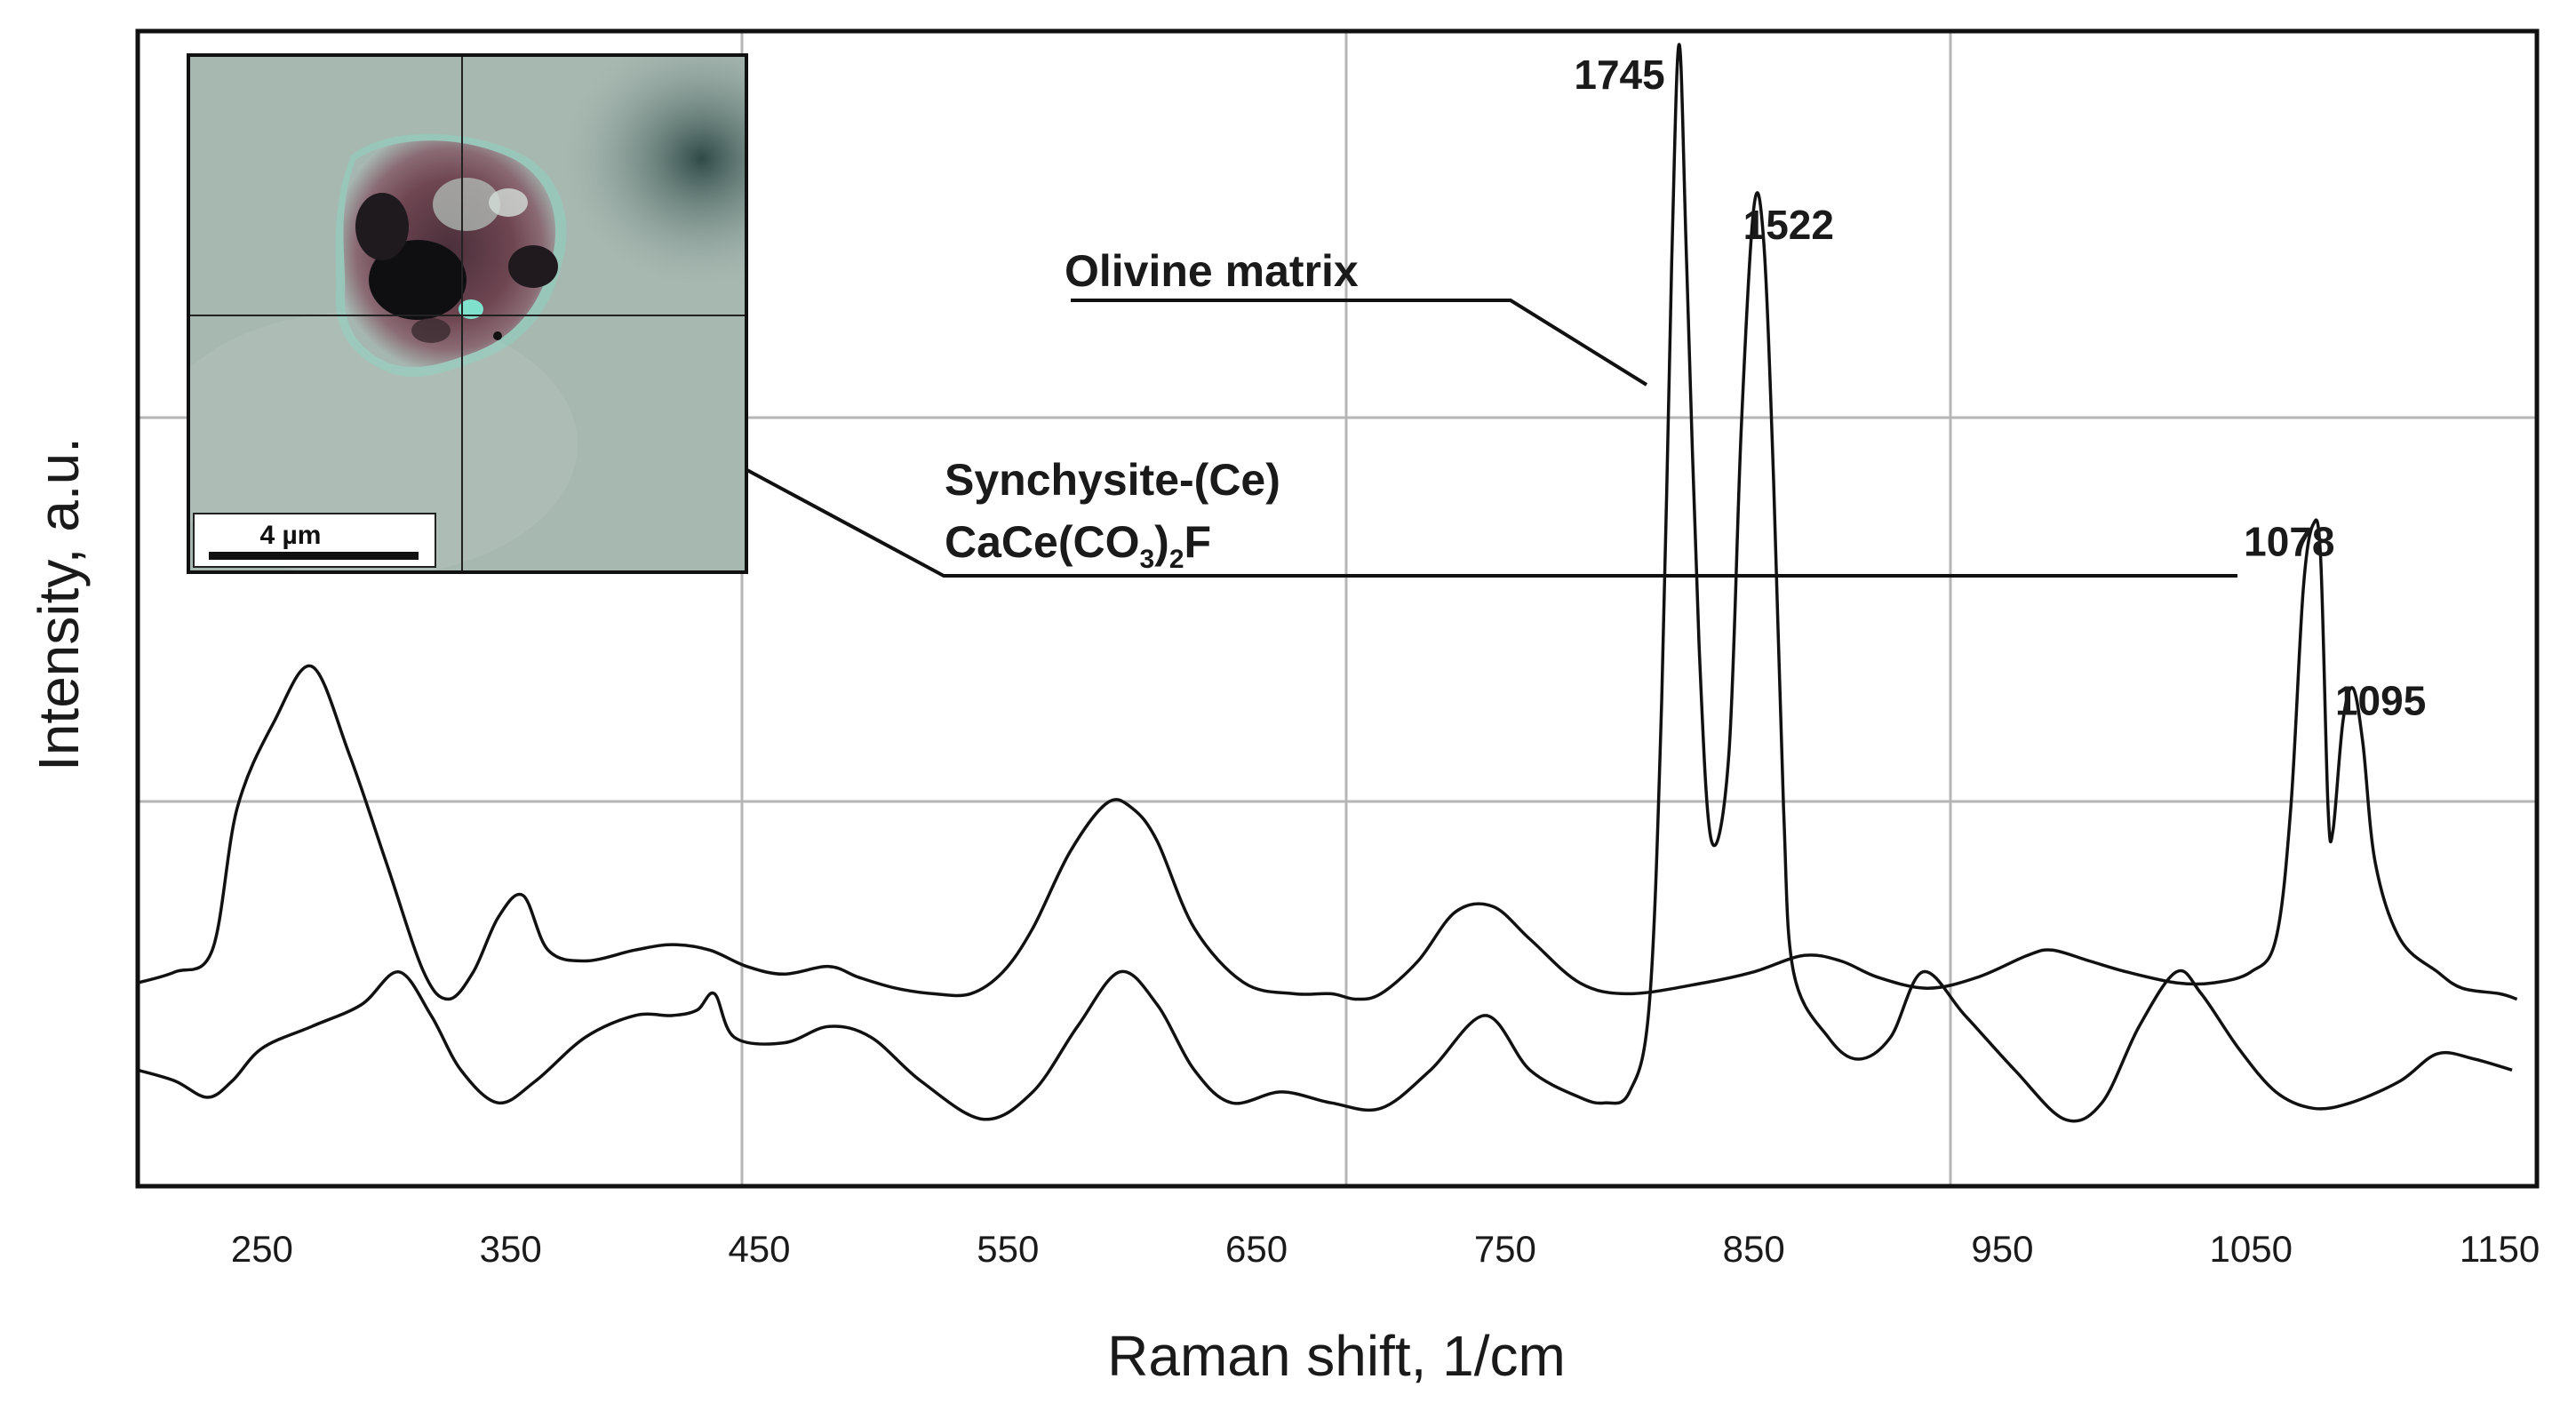 The height and width of the screenshot is (1403, 2576). I want to click on x-tick-label: 750, so click(1505, 1249).